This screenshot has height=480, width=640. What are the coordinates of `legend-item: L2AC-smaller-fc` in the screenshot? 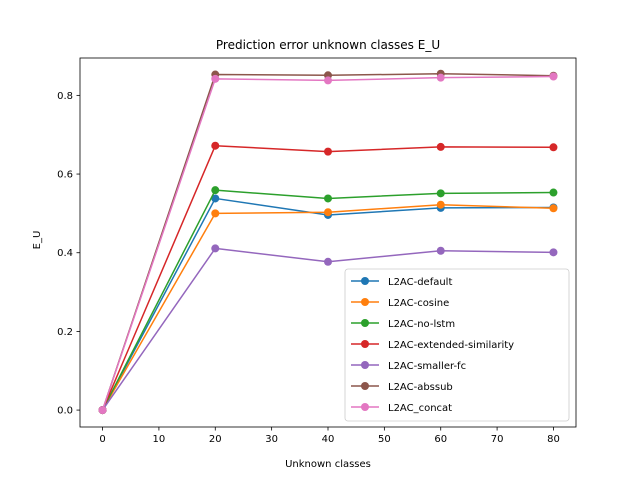 It's located at (408, 366).